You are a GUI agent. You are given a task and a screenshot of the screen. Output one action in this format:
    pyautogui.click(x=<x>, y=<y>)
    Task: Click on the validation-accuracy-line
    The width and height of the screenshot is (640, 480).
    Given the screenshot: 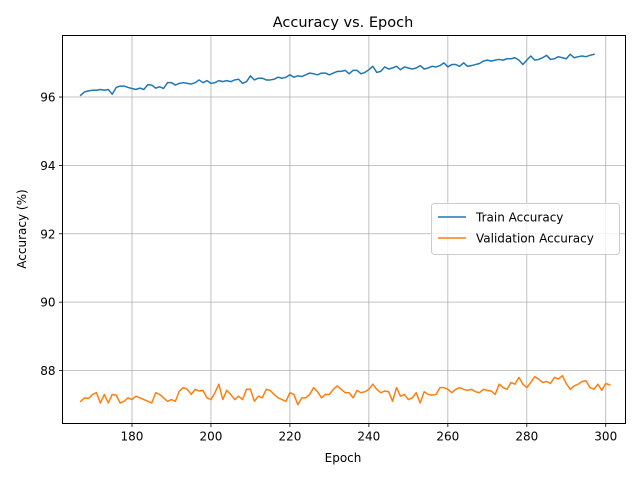 What is the action you would take?
    pyautogui.click(x=345, y=390)
    